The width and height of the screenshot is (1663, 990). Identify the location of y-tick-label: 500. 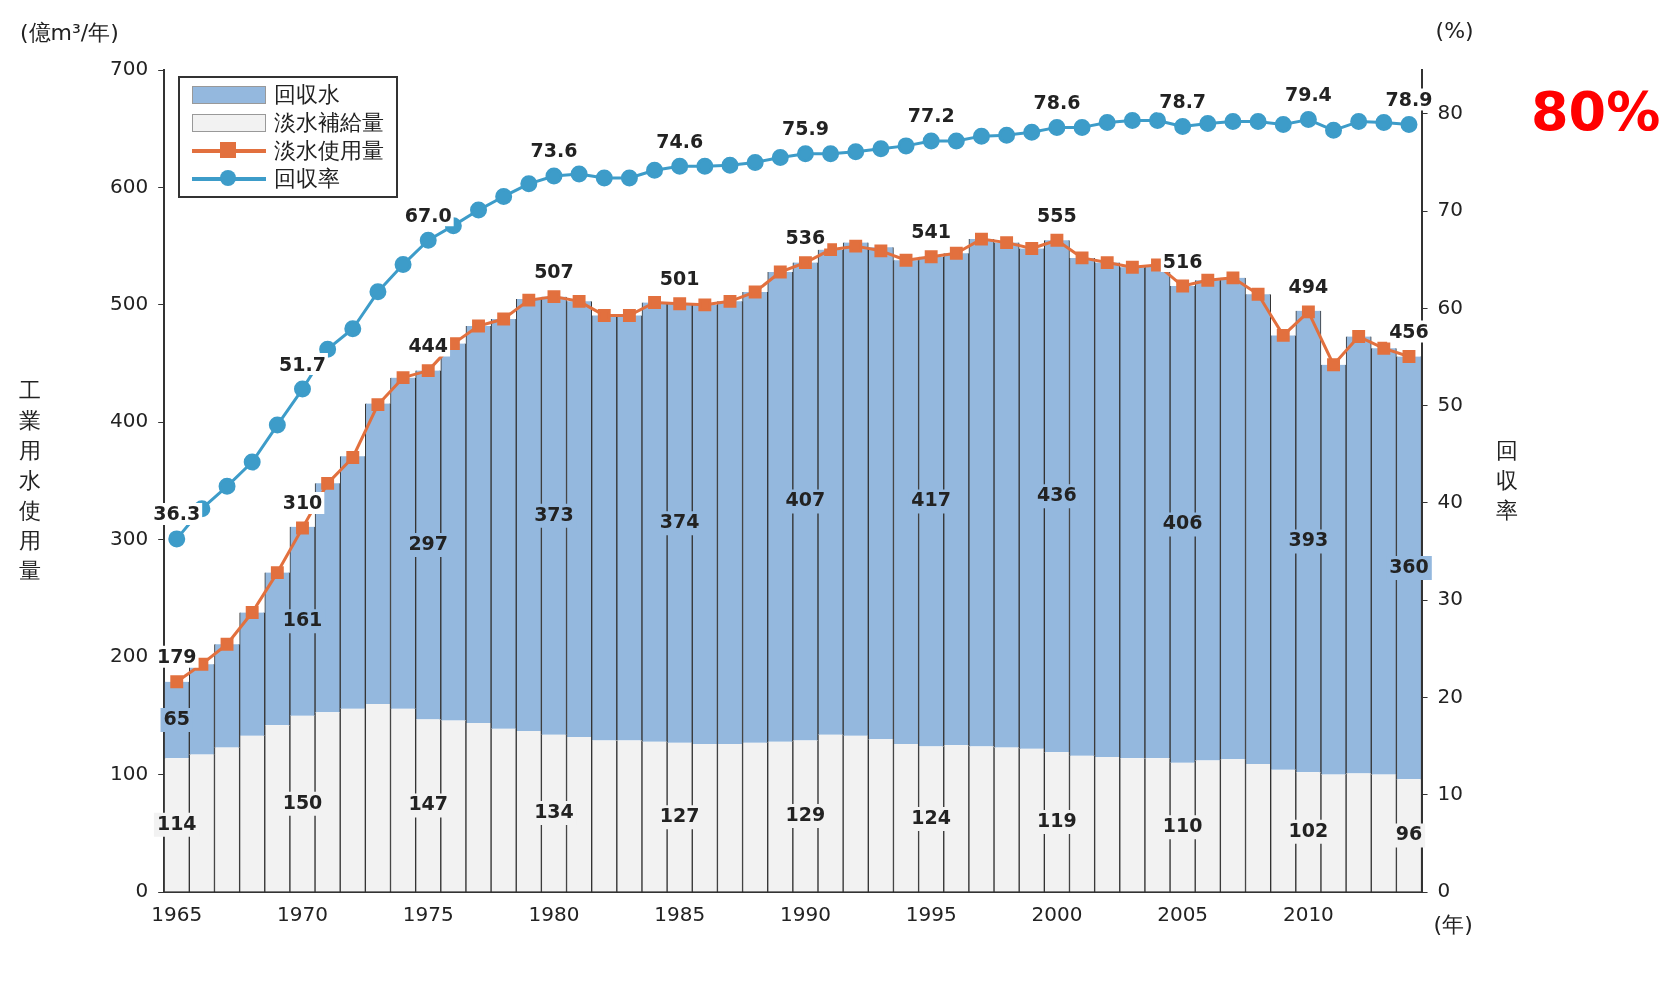
(129, 303).